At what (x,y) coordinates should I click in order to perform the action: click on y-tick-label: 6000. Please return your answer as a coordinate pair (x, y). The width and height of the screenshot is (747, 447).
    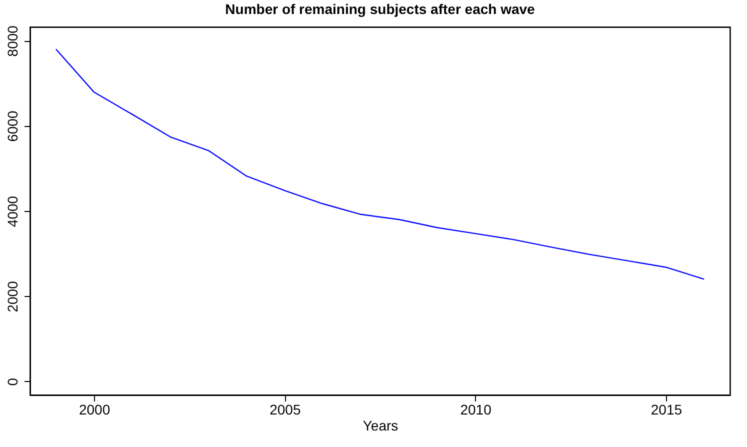
    Looking at the image, I should click on (12, 126).